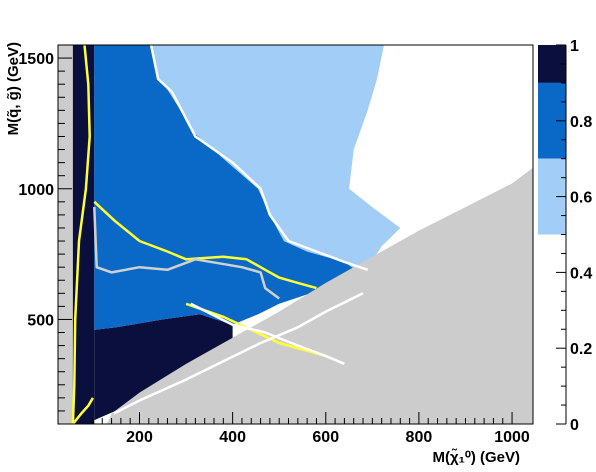 This screenshot has width=596, height=472. What do you see at coordinates (581, 122) in the screenshot?
I see `z-tick-label-4: 0.8` at bounding box center [581, 122].